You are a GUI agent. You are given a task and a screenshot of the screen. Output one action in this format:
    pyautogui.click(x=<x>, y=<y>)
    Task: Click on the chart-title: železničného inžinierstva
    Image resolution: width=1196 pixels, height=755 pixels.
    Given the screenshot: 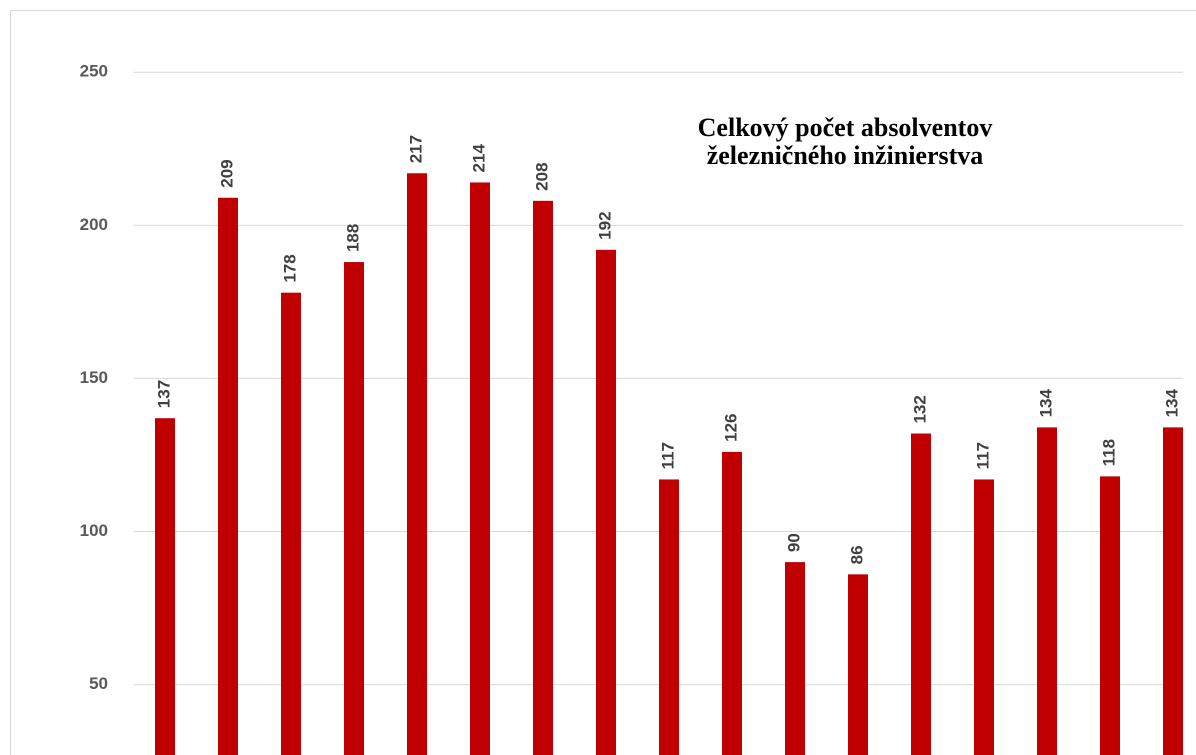 What is the action you would take?
    pyautogui.click(x=845, y=155)
    